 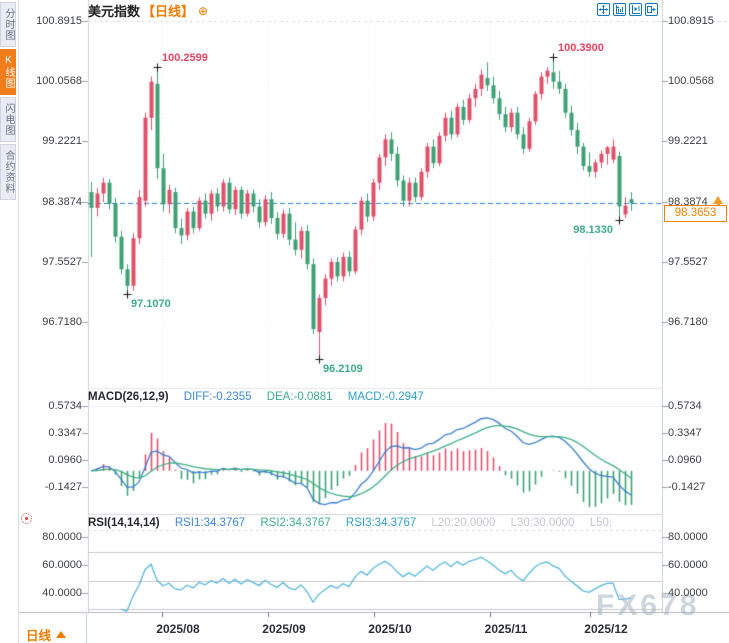 I want to click on period-selector-button: 日线, so click(x=46, y=633).